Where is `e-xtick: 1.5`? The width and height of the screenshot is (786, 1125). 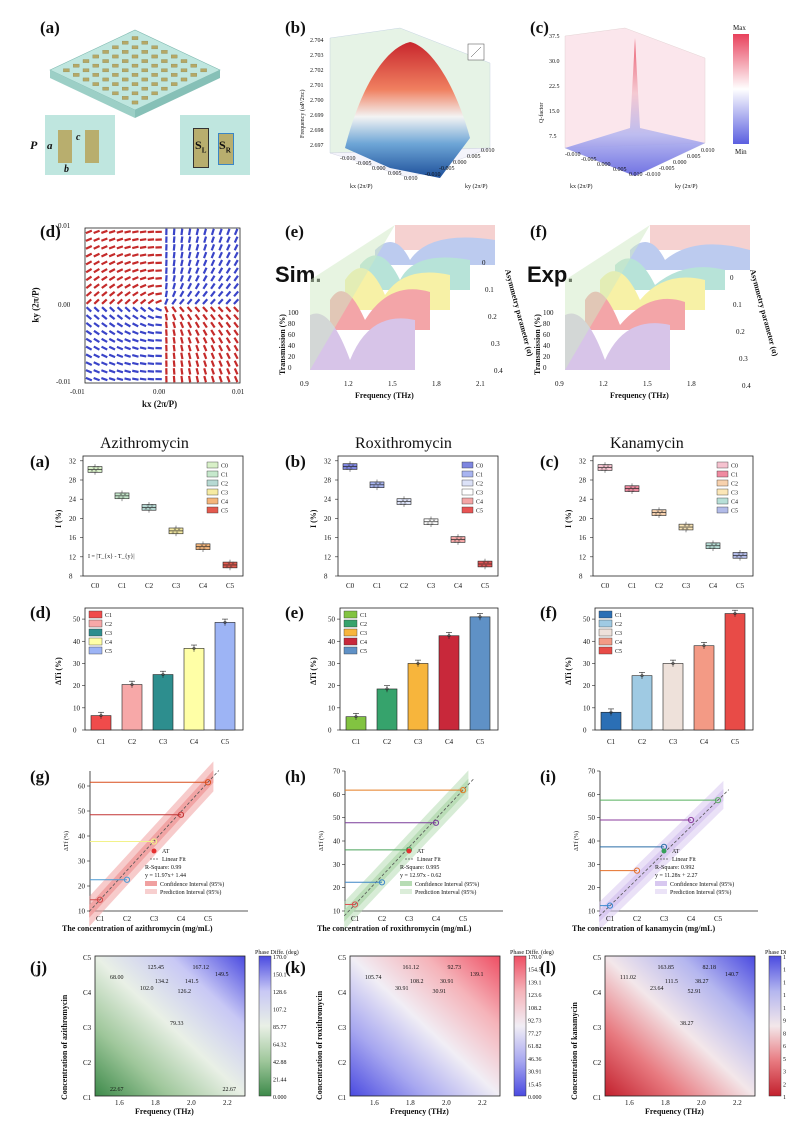 e-xtick: 1.5 is located at coordinates (392, 384).